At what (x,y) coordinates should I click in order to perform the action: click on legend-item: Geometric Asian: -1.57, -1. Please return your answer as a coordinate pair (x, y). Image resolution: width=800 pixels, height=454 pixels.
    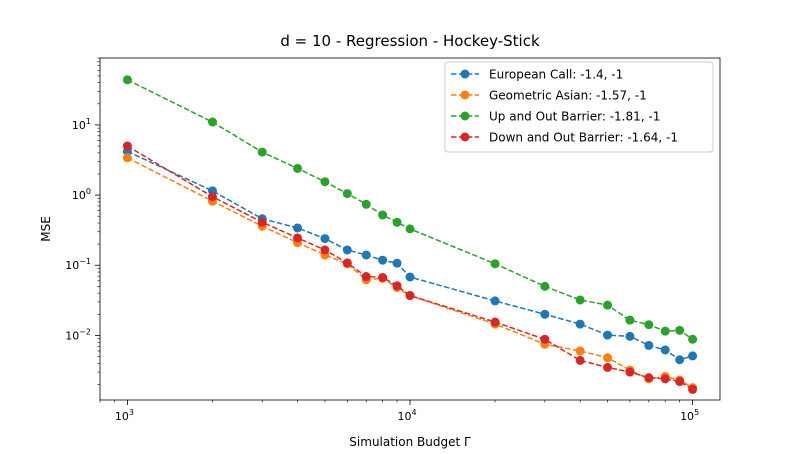
    Looking at the image, I should click on (549, 96).